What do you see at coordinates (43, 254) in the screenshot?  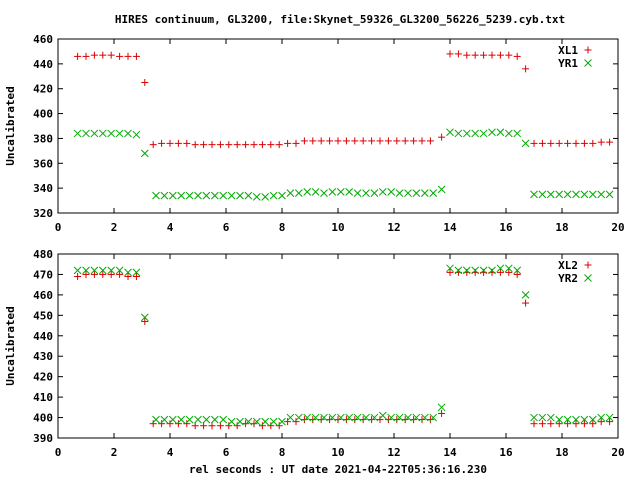 I see `y-tick-label: 480` at bounding box center [43, 254].